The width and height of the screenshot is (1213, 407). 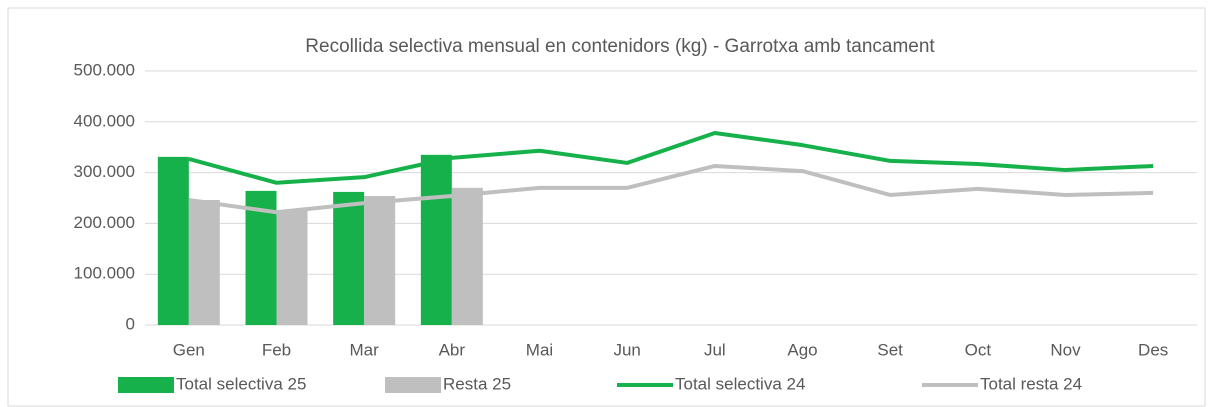 What do you see at coordinates (276, 349) in the screenshot?
I see `x-tick-label: Feb` at bounding box center [276, 349].